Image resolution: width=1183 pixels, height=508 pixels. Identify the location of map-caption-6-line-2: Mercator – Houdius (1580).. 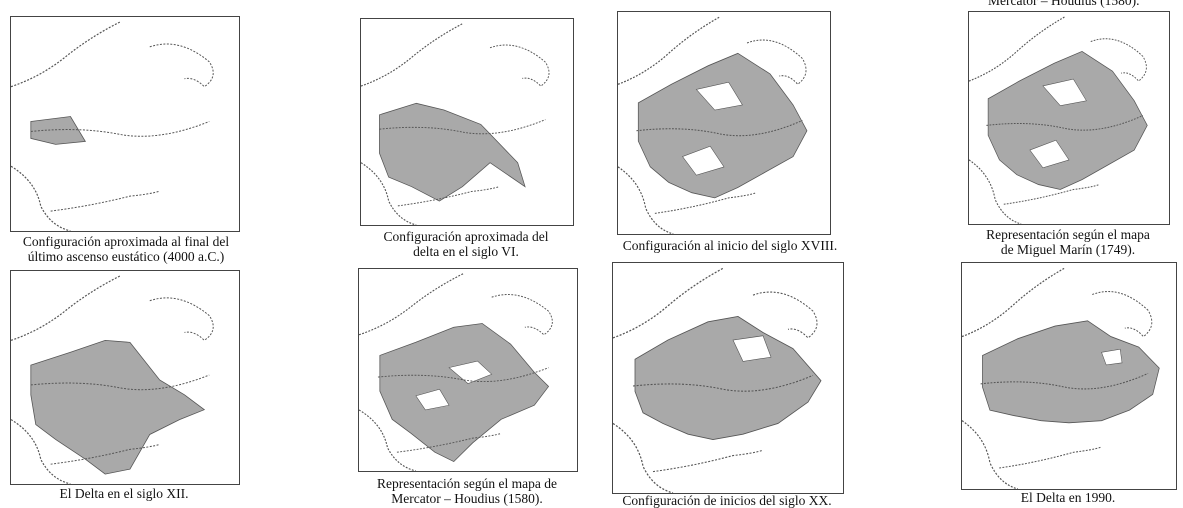
(467, 498).